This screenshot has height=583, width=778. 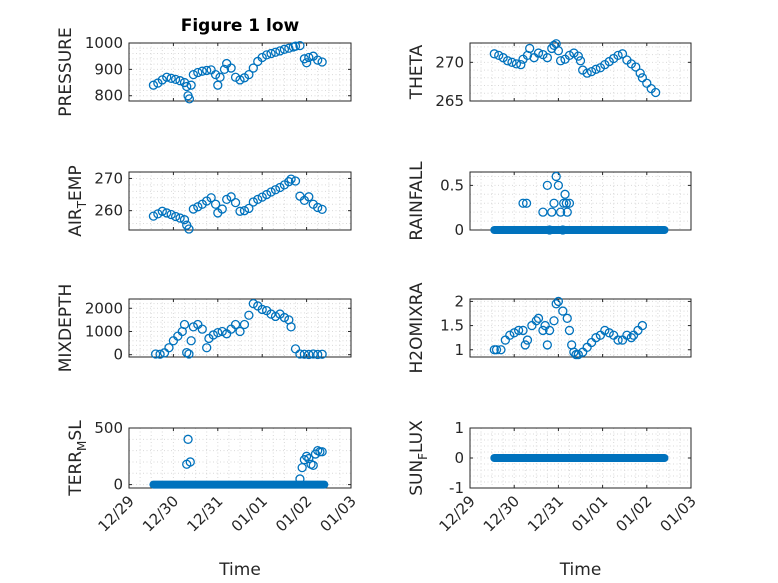 What do you see at coordinates (108, 211) in the screenshot?
I see `y-tick-label: 260` at bounding box center [108, 211].